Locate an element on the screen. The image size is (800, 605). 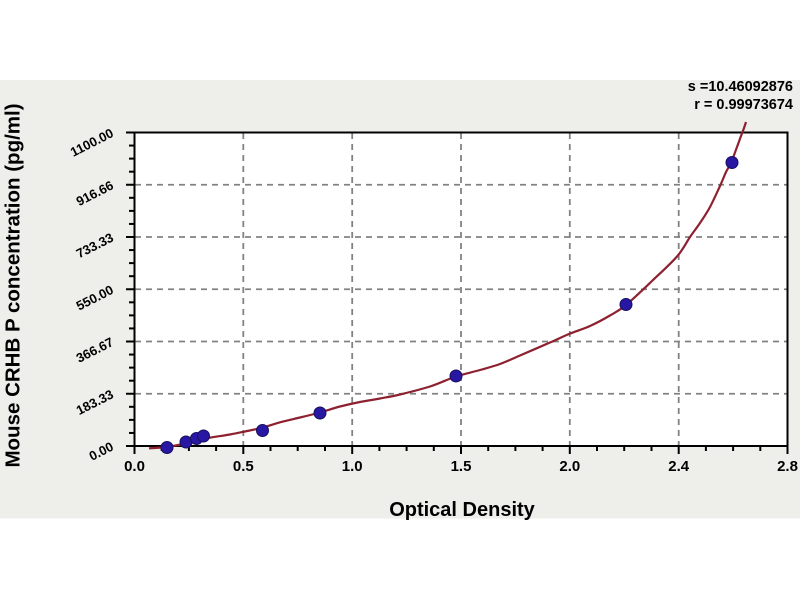
svg-text:Mouse CRHB P concentration (pg: Mouse CRHB P concentration (pg/ml) is located at coordinates (13, 285).